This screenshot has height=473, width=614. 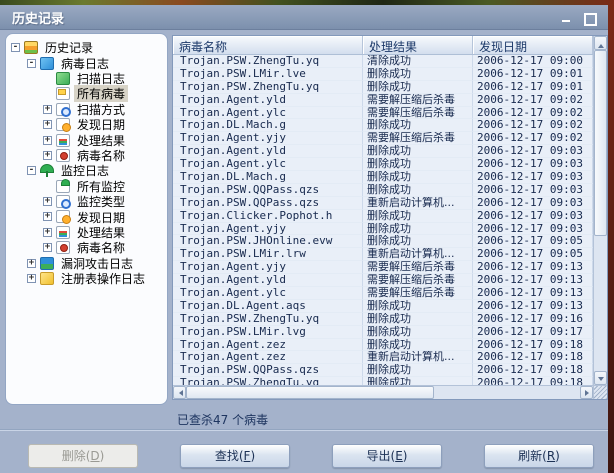 What do you see at coordinates (101, 125) in the screenshot?
I see `tree-item-label: 发现日期` at bounding box center [101, 125].